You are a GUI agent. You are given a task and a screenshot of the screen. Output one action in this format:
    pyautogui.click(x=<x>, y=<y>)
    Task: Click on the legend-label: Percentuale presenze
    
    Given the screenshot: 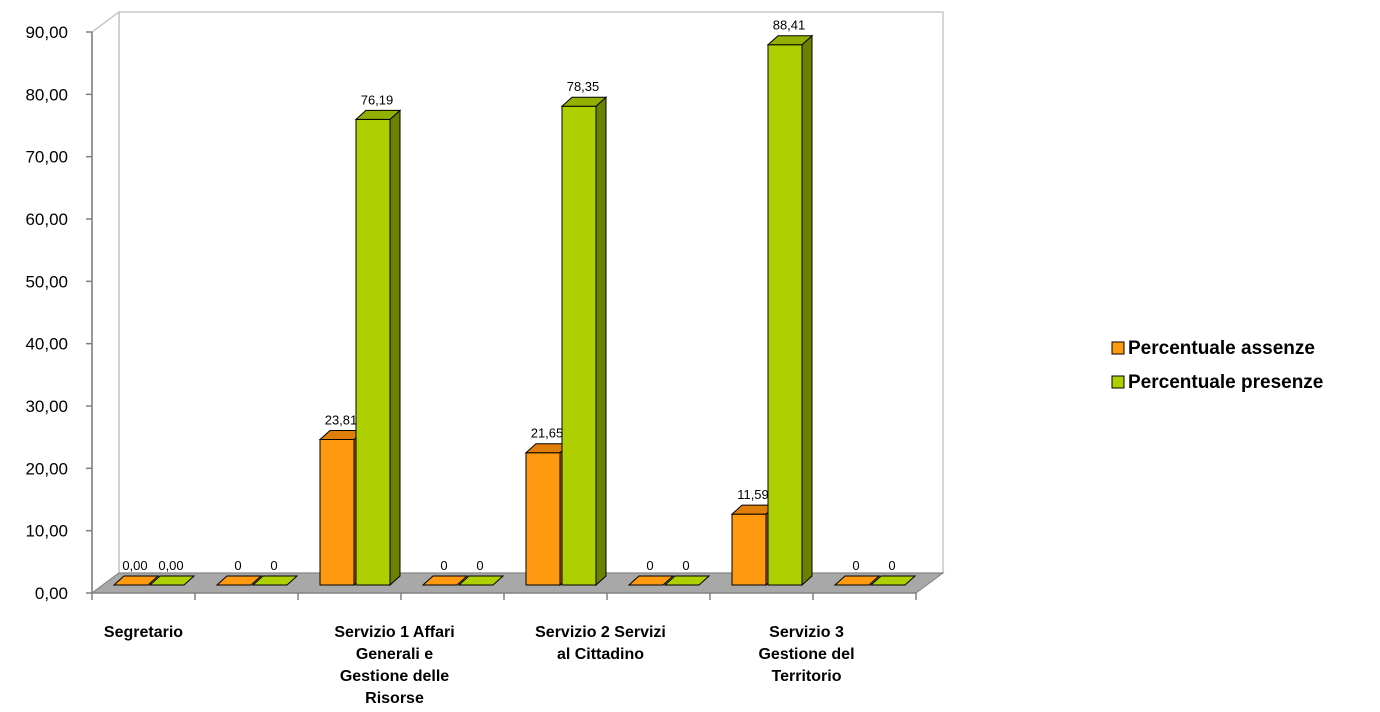 What is the action you would take?
    pyautogui.click(x=1225, y=382)
    